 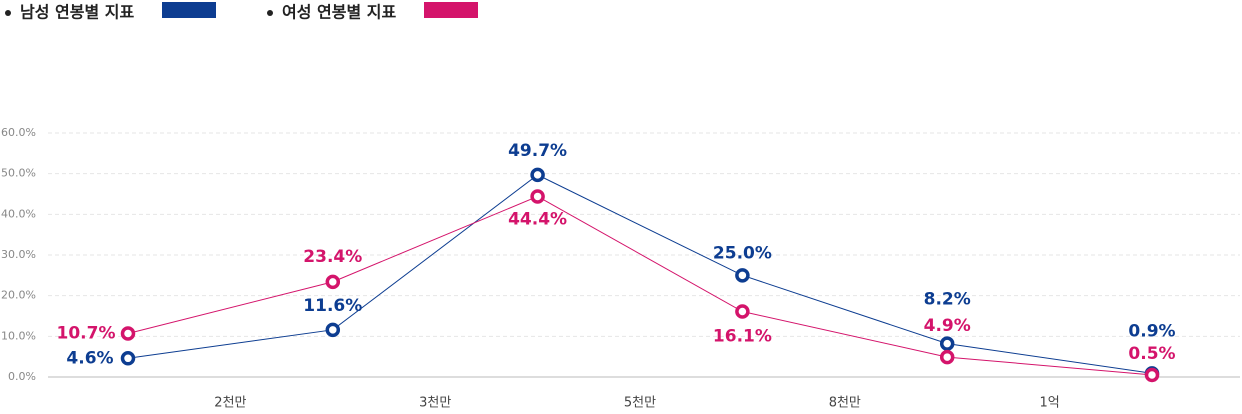 What do you see at coordinates (947, 326) in the screenshot?
I see `data-label: 4.9%` at bounding box center [947, 326].